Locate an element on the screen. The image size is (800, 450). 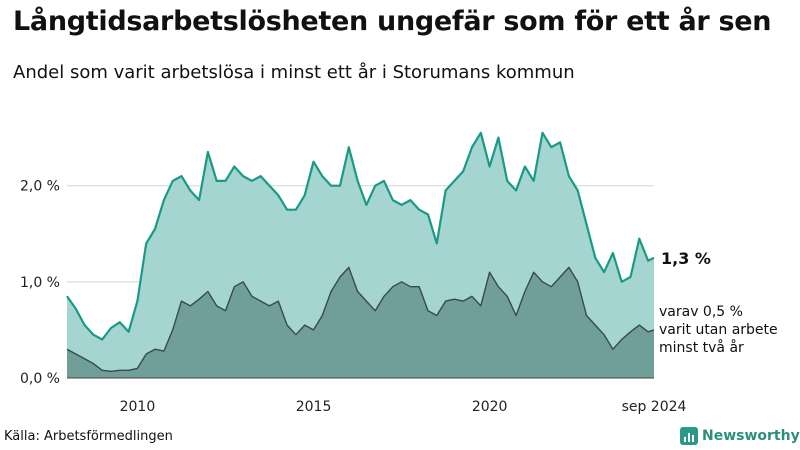
y-tick-label: 1,0 % is located at coordinates (40, 283).